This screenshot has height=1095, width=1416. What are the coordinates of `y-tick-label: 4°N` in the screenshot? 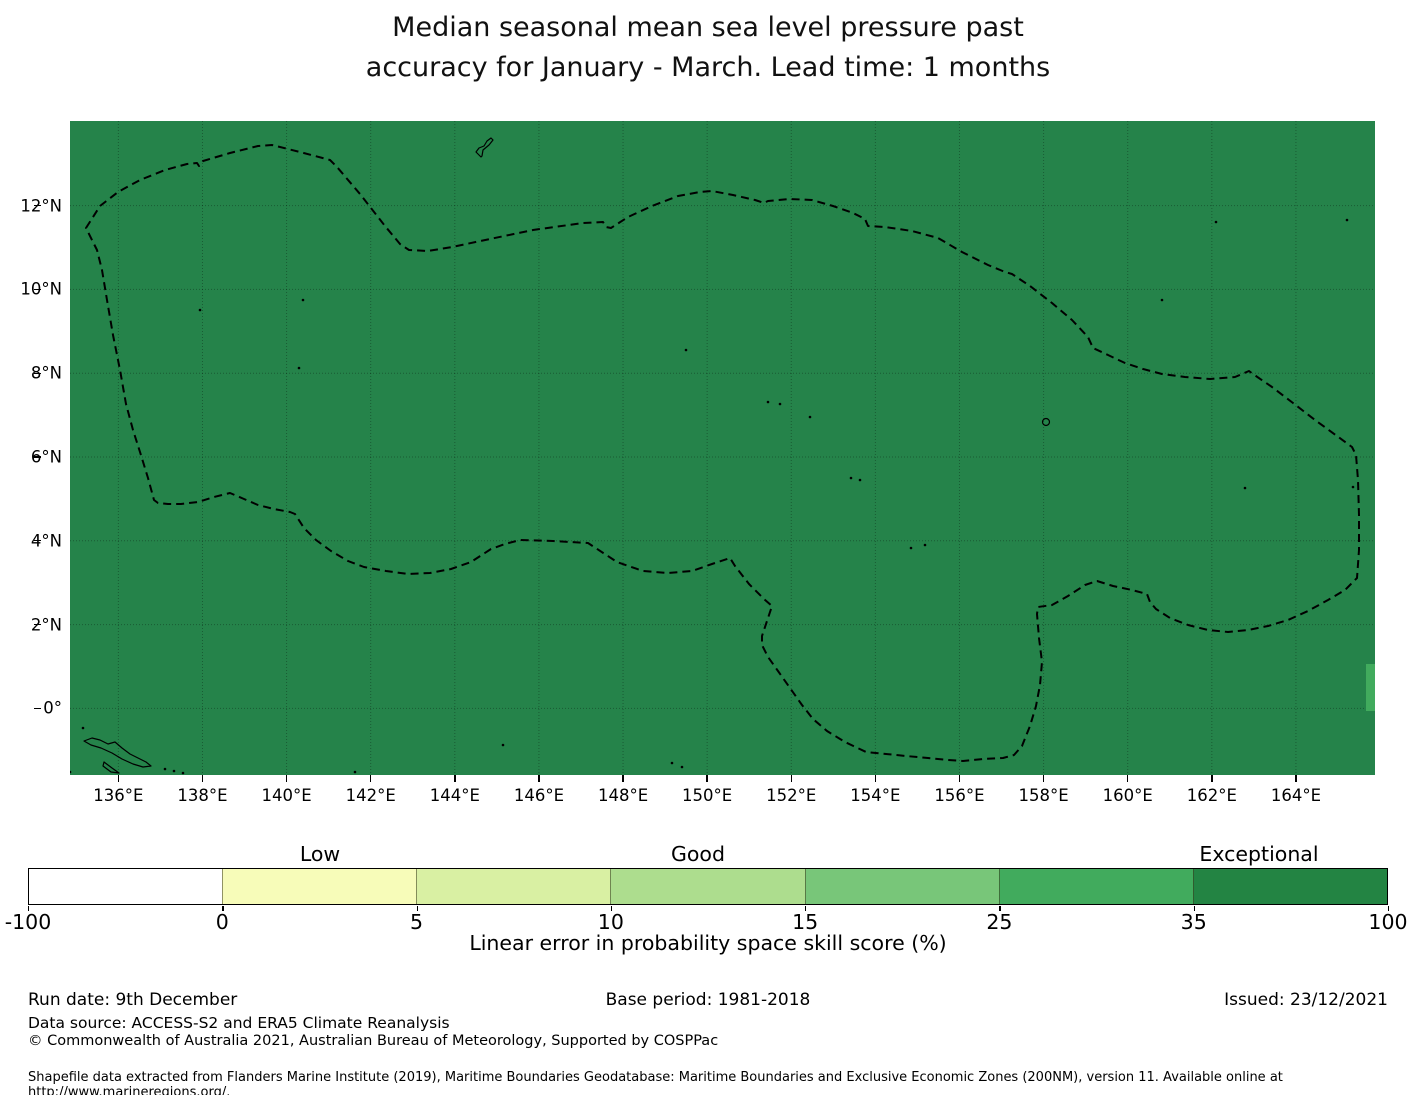 It's located at (46, 541).